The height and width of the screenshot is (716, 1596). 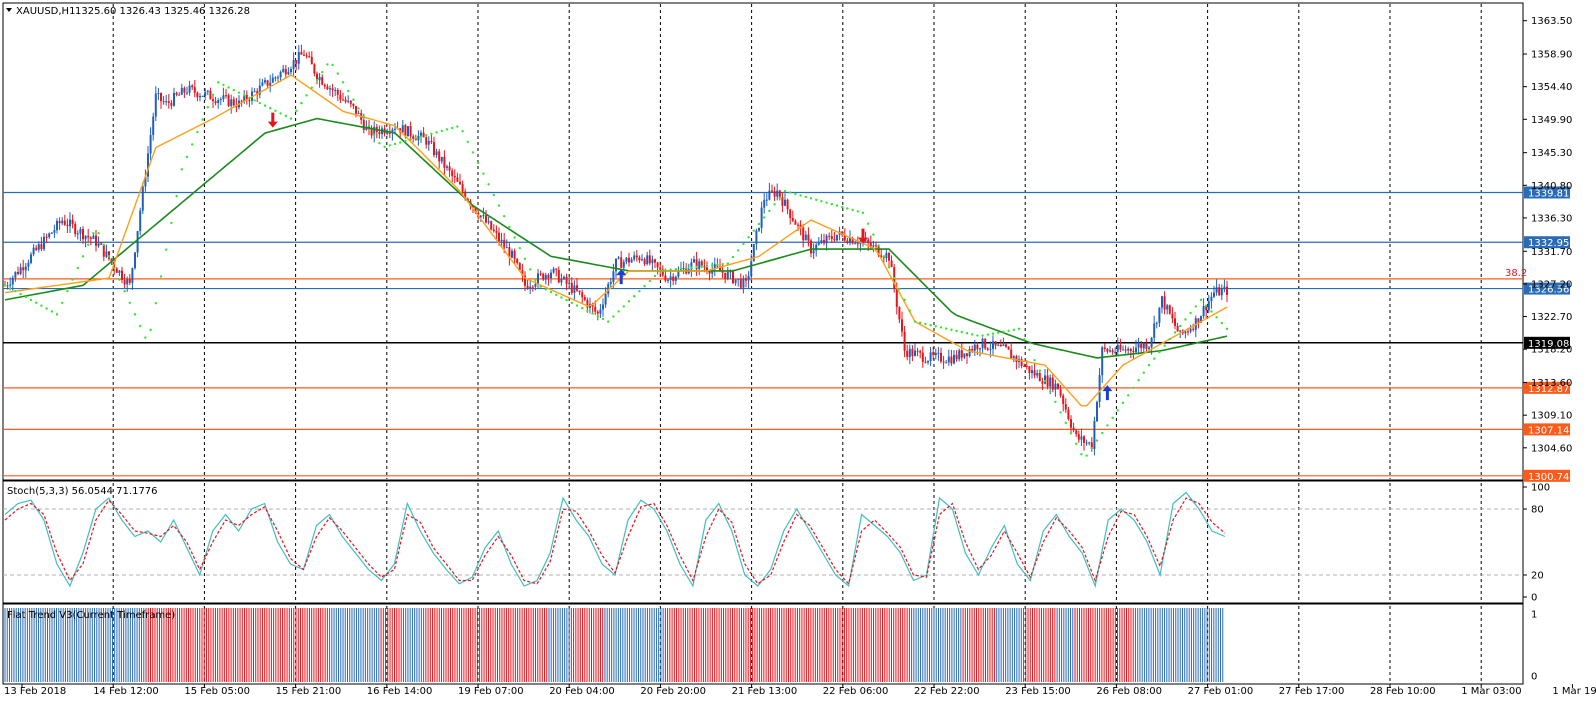 I want to click on sell-arrow-icon, so click(x=272, y=120).